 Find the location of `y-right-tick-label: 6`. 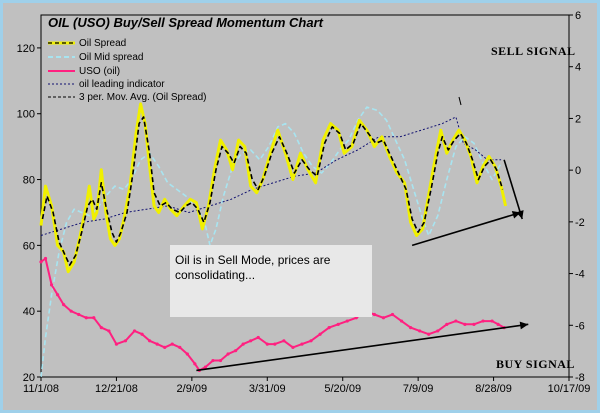

y-right-tick-label: 6 is located at coordinates (578, 16).